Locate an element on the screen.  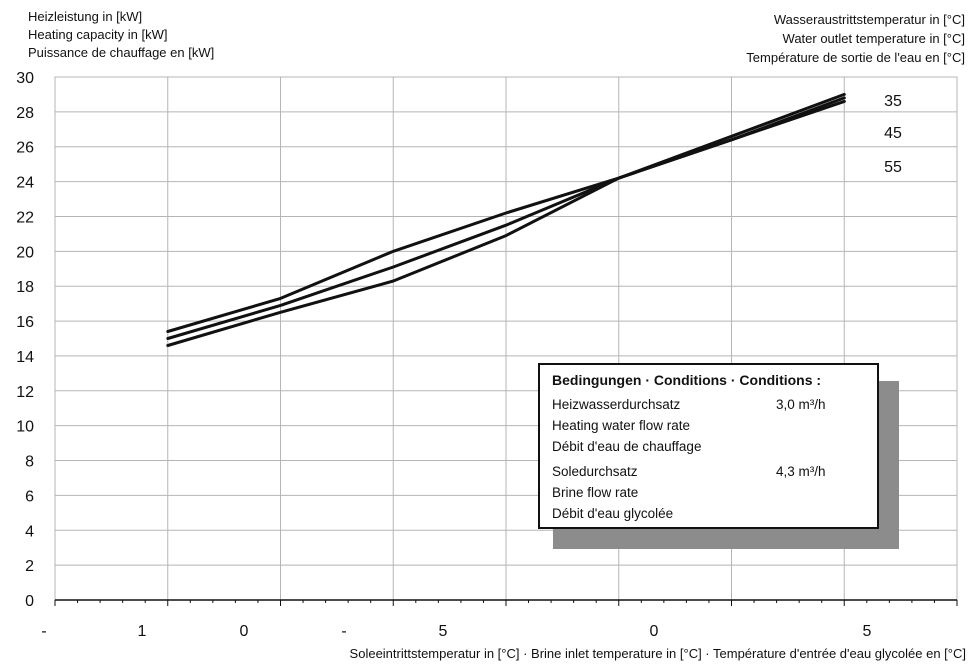
series-label-45: 45 is located at coordinates (893, 133).